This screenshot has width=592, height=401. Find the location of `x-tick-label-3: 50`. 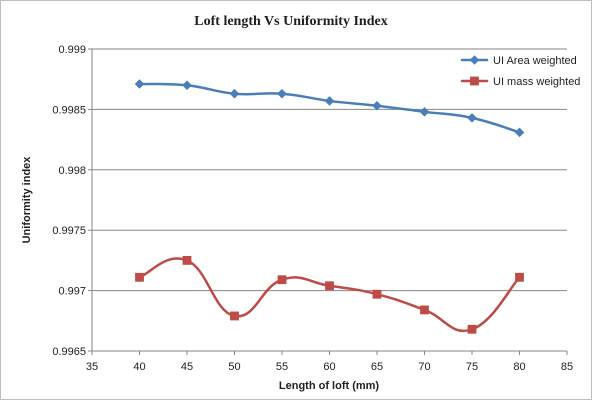

x-tick-label-3: 50 is located at coordinates (234, 367).